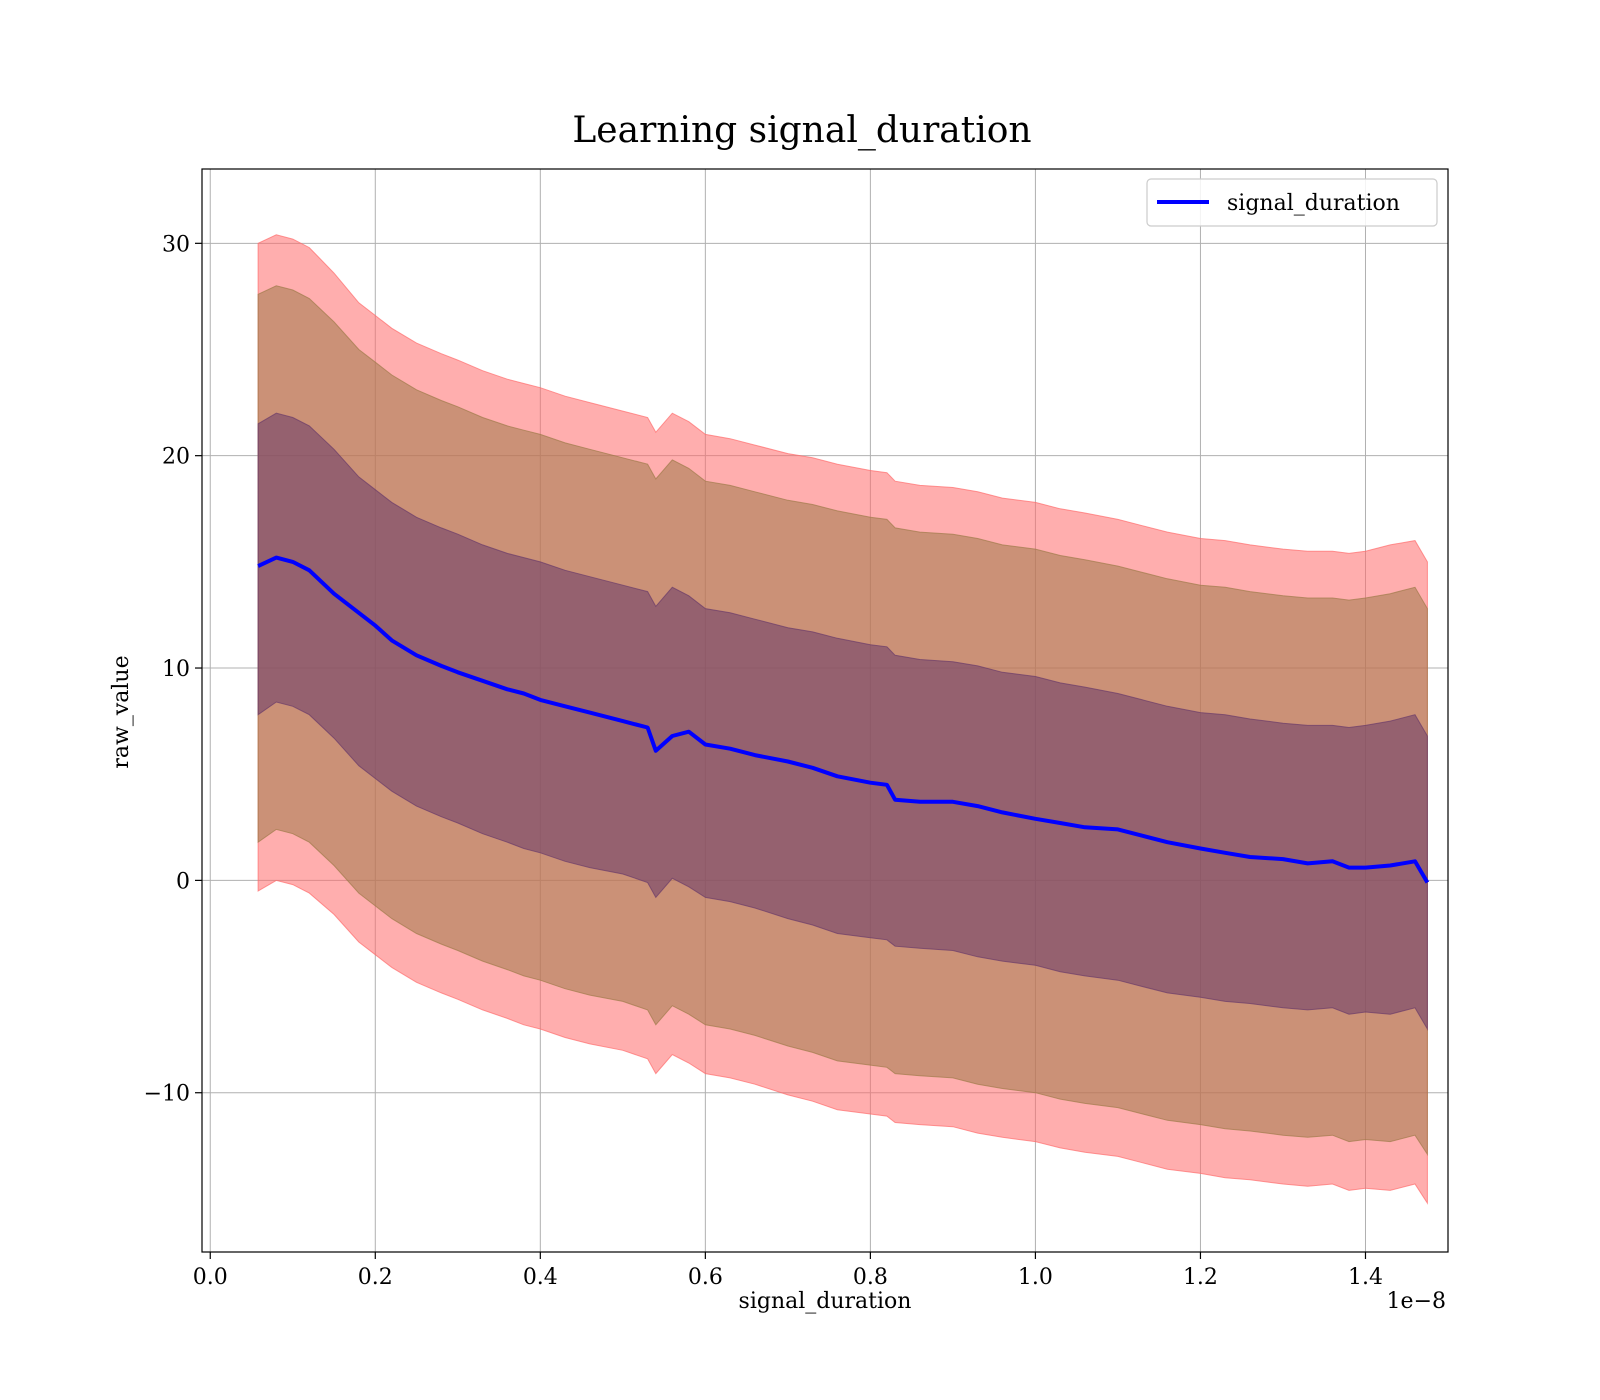  I want to click on legend: signal_duration, so click(1292, 202).